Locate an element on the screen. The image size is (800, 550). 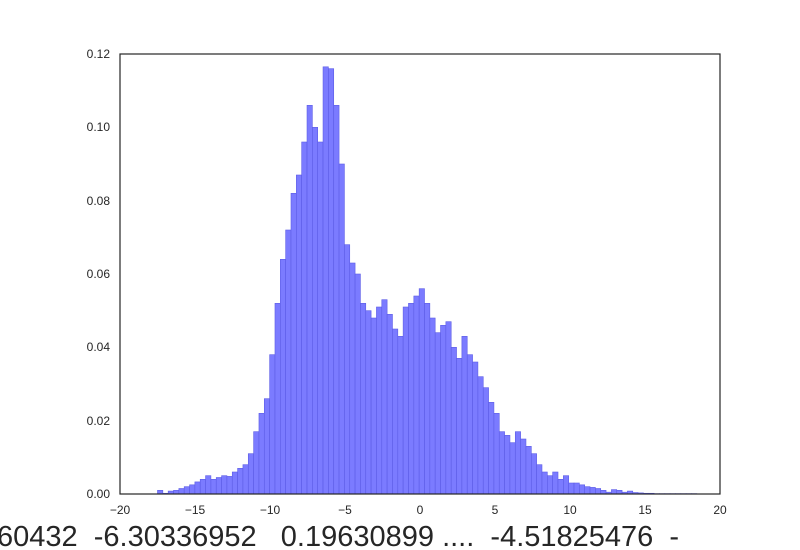
x-tick-label: −20 is located at coordinates (120, 510).